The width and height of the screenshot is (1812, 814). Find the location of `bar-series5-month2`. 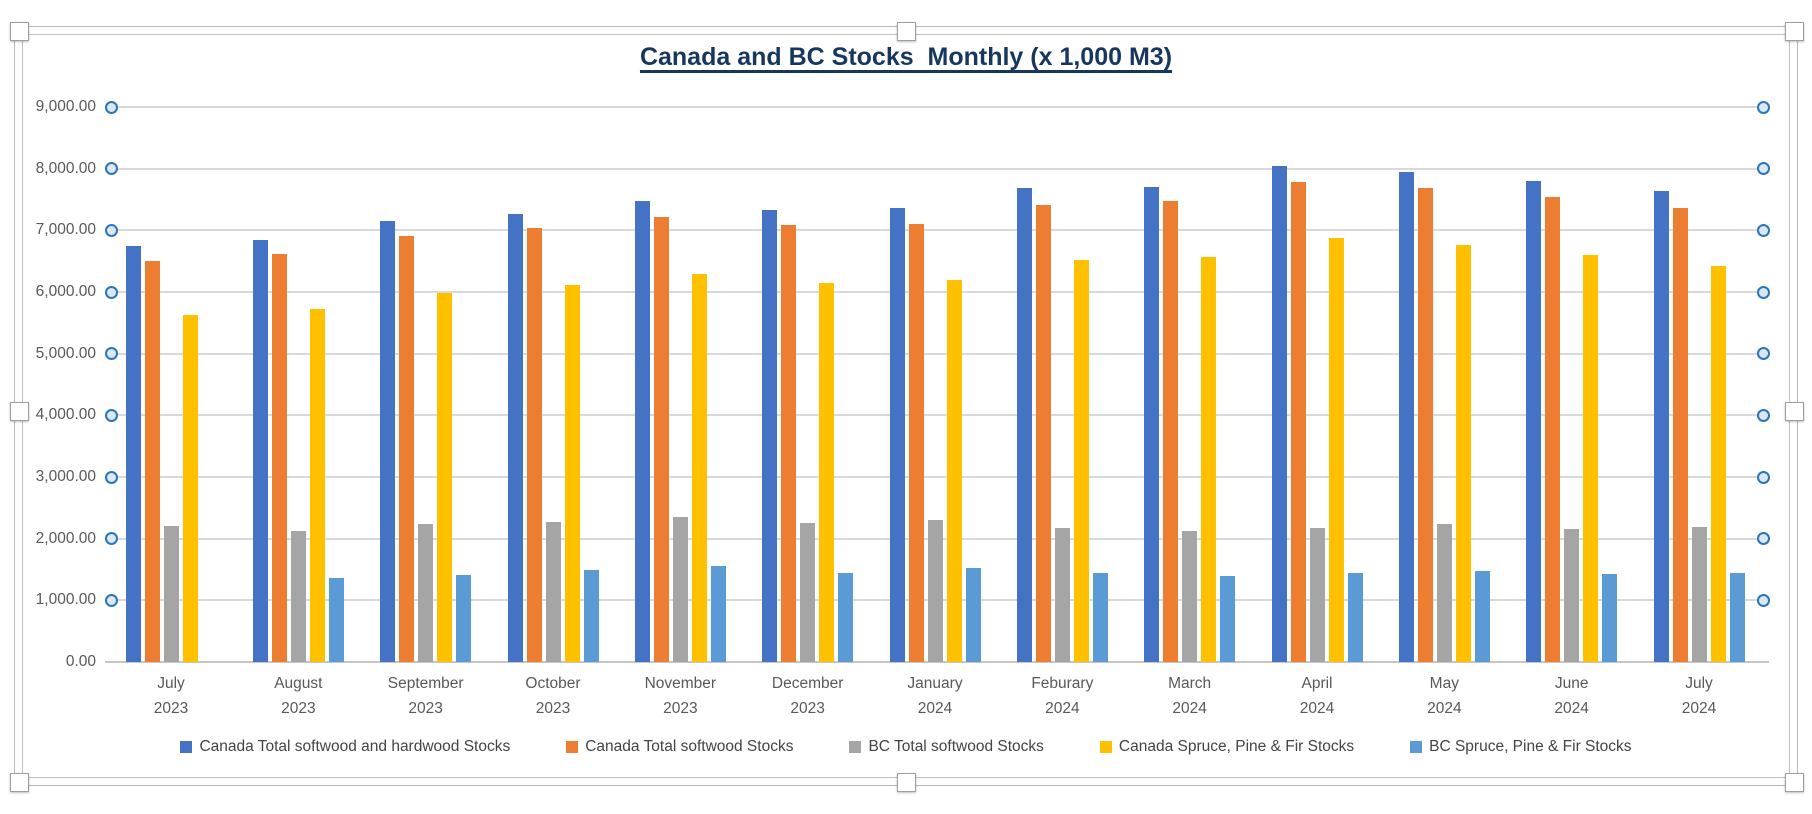

bar-series5-month2 is located at coordinates (336, 619).